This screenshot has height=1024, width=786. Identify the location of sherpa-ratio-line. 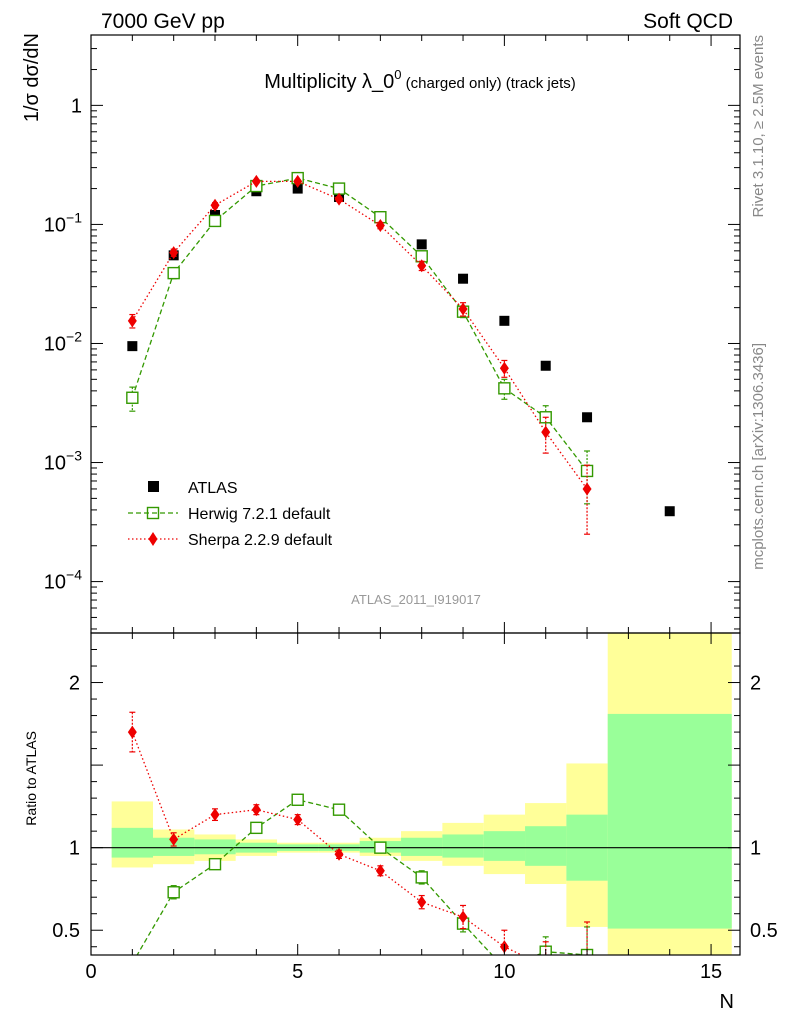
(327, 843).